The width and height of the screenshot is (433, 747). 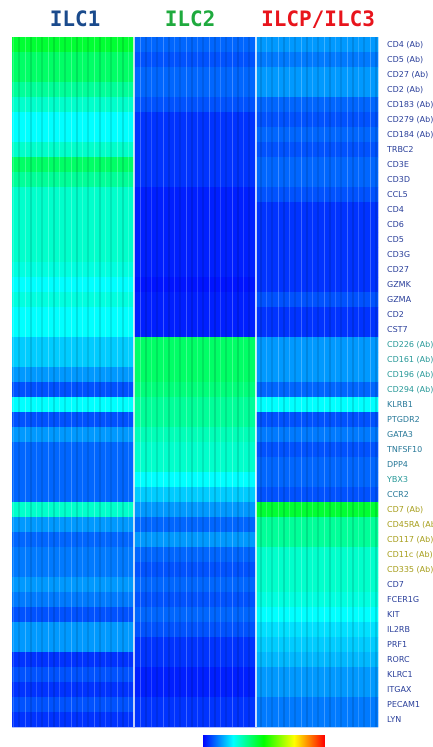 I want to click on gene-label: CD7, so click(x=395, y=584).